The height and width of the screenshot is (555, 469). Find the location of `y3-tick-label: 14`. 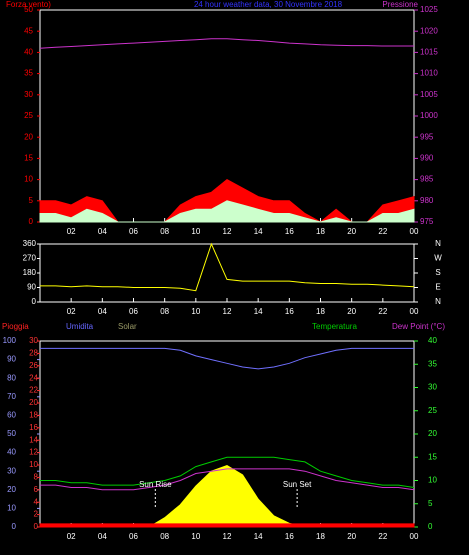

y3-tick-label: 14 is located at coordinates (33, 439).